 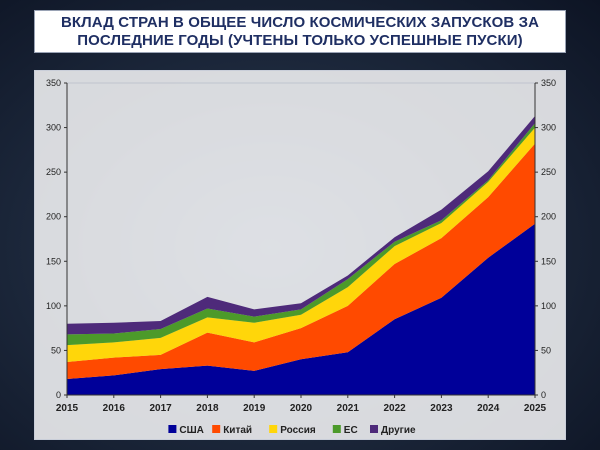 I want to click on x-tick-label: 2018, so click(x=207, y=408).